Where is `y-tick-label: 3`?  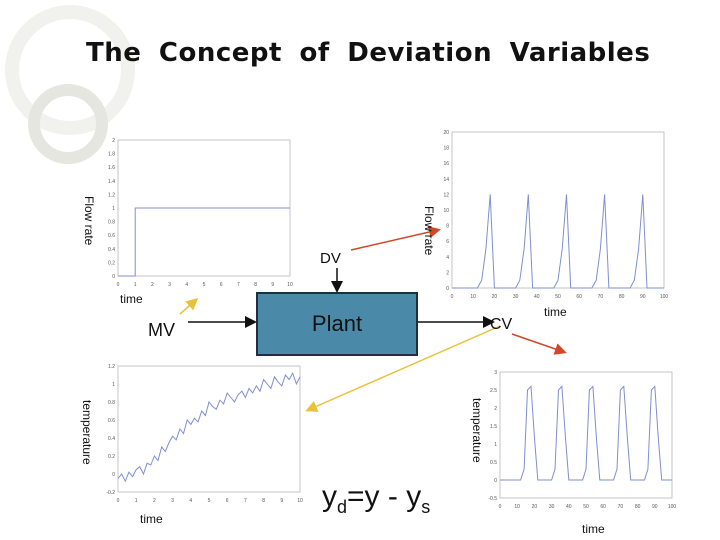
y-tick-label: 3 is located at coordinates (495, 373).